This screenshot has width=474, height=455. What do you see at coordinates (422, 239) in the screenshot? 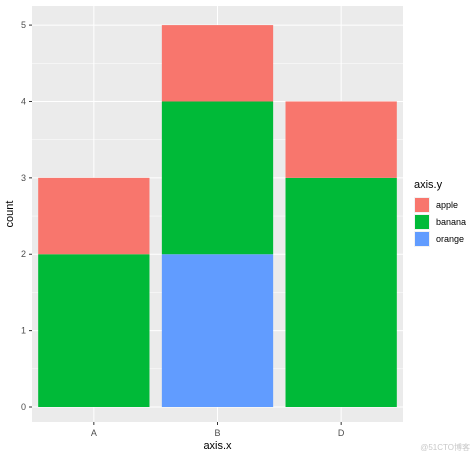
I see `legend-swatch-orange` at bounding box center [422, 239].